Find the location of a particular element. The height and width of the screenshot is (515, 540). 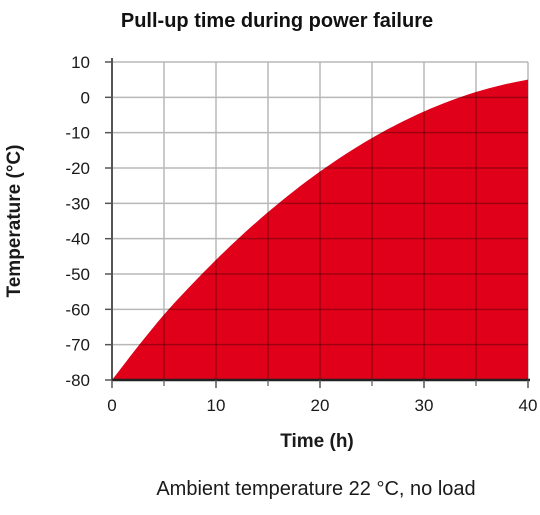

x-tick-label: 40 is located at coordinates (528, 405).